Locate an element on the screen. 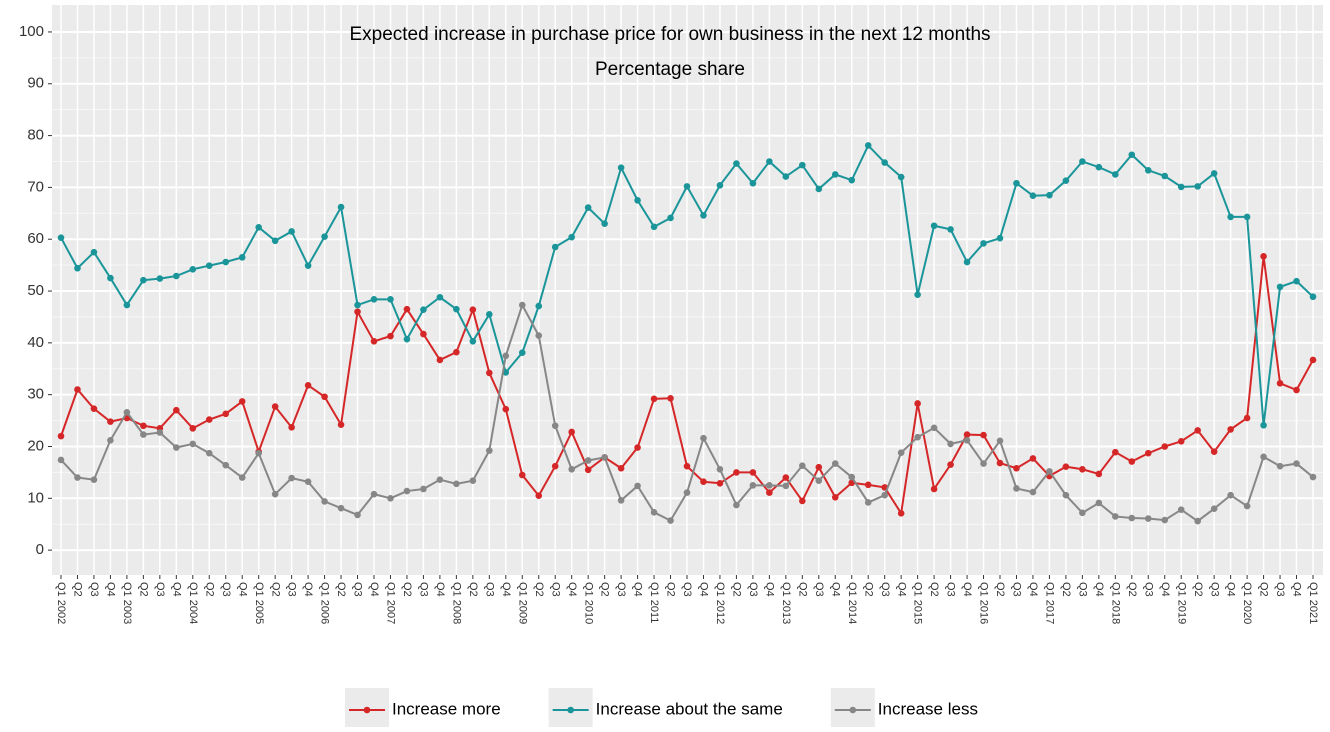  y-tick-label: 80 is located at coordinates (35, 135).